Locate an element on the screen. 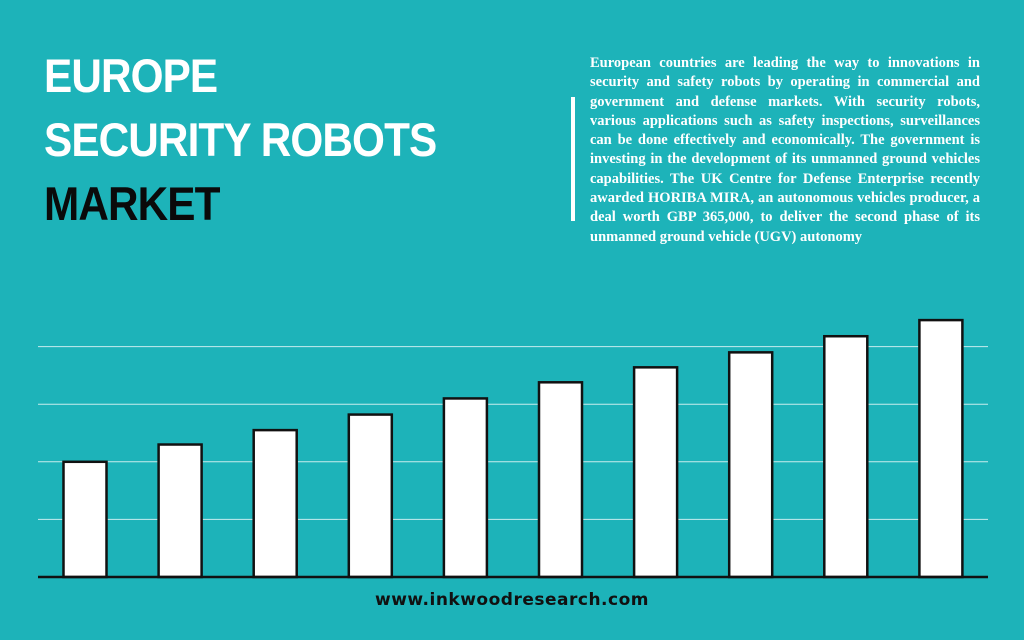  website-url: www.inkwoodresearch.com is located at coordinates (512, 600).